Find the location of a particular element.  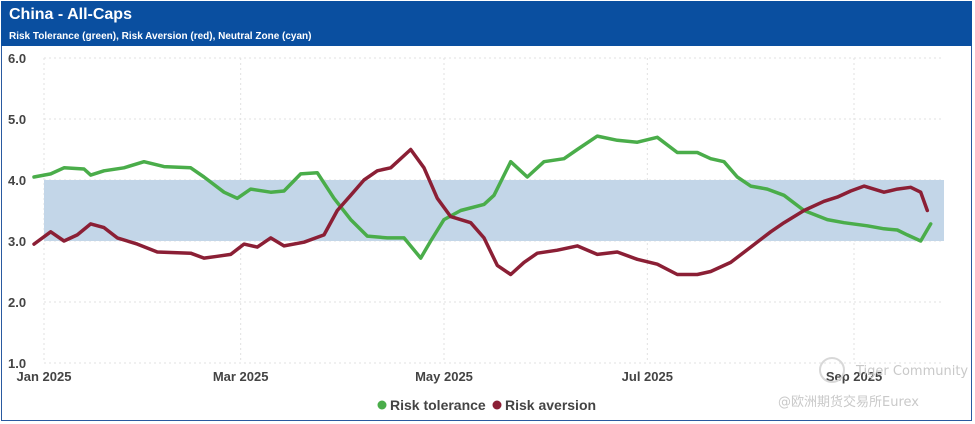

legend-item-tolerance: Risk tolerance is located at coordinates (431, 405).